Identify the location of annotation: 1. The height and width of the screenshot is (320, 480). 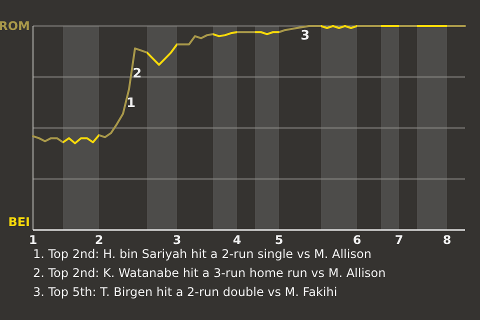
(131, 104).